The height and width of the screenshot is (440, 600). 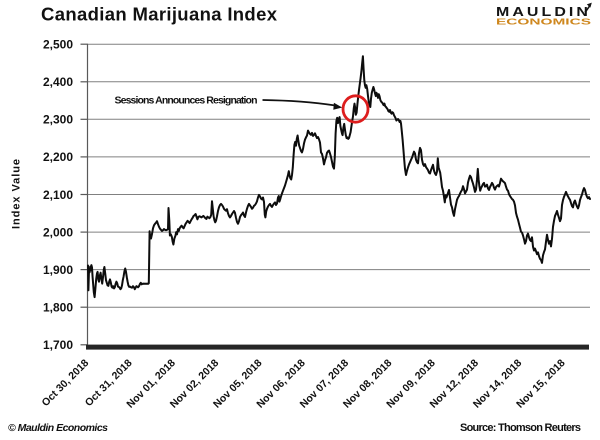 What do you see at coordinates (58, 428) in the screenshot?
I see `svg-text: © Mauldin Economics` at bounding box center [58, 428].